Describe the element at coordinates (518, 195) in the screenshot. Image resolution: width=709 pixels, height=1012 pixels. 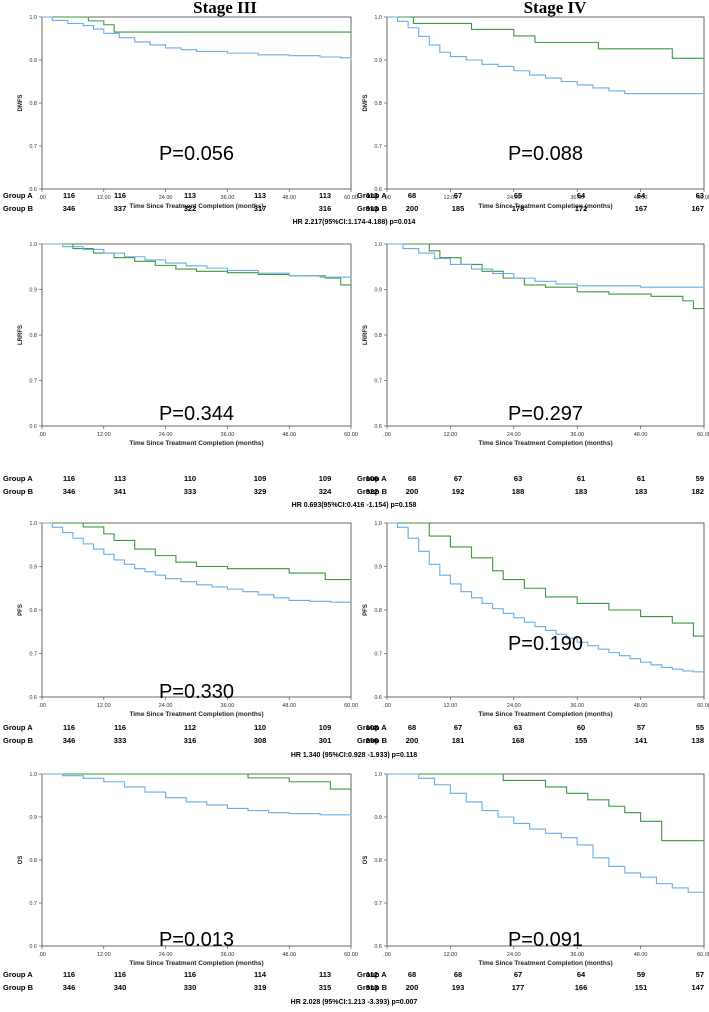
I see `risk-value-group-a: 65` at that location.